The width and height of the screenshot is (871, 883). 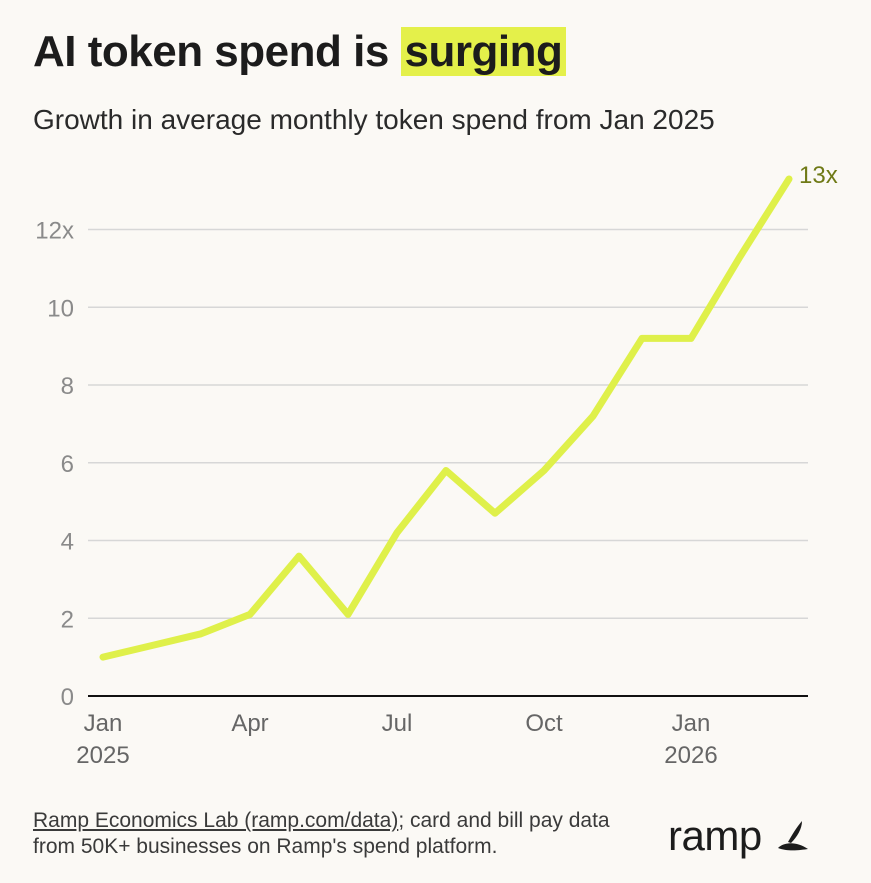 What do you see at coordinates (67, 619) in the screenshot?
I see `y-tick-label: 2` at bounding box center [67, 619].